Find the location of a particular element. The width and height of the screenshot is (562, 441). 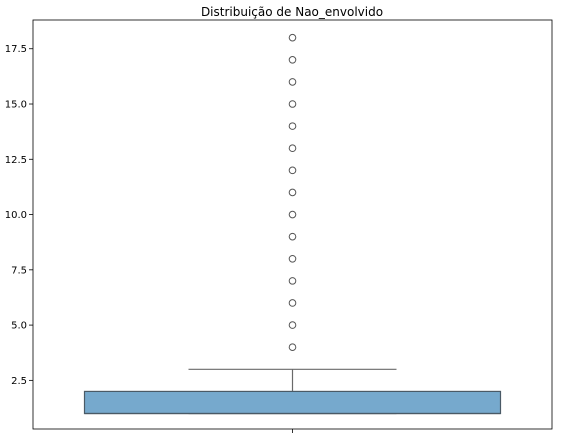

y-tick-label: 5.0 is located at coordinates (19, 326).